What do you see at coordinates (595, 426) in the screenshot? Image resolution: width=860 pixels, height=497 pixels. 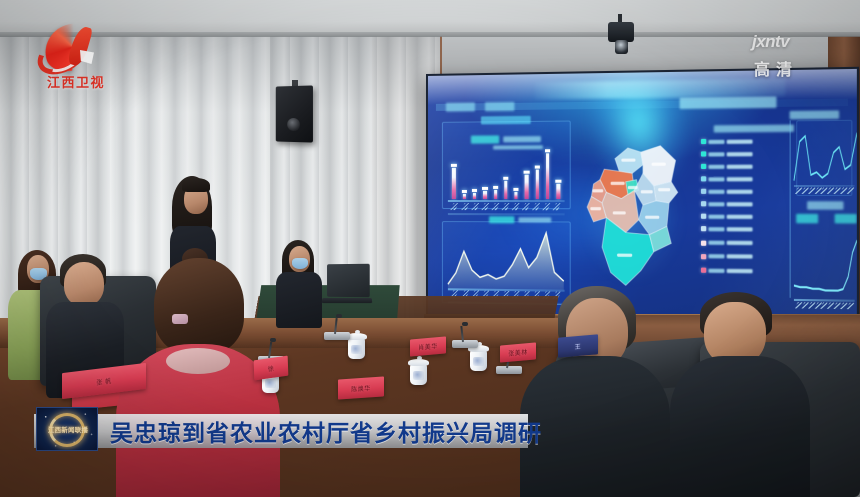 I see `right-a-body` at bounding box center [595, 426].